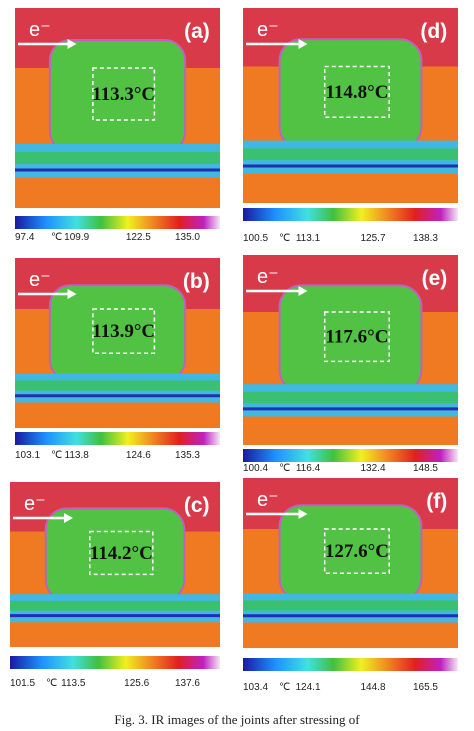  Describe the element at coordinates (350, 126) in the screenshot. I see `ir-panel: 114.8°C (d) e⁻ 100.5 113.1 125.7 138.3 ℃` at that location.